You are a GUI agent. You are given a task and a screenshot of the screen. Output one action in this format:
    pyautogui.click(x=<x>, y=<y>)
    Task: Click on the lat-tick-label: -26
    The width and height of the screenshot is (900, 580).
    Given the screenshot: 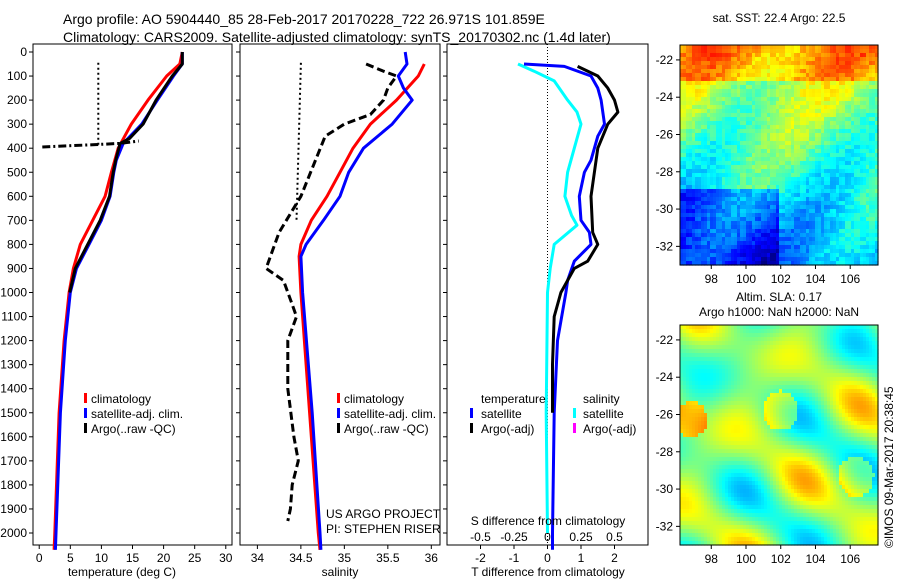 What is the action you would take?
    pyautogui.click(x=665, y=134)
    